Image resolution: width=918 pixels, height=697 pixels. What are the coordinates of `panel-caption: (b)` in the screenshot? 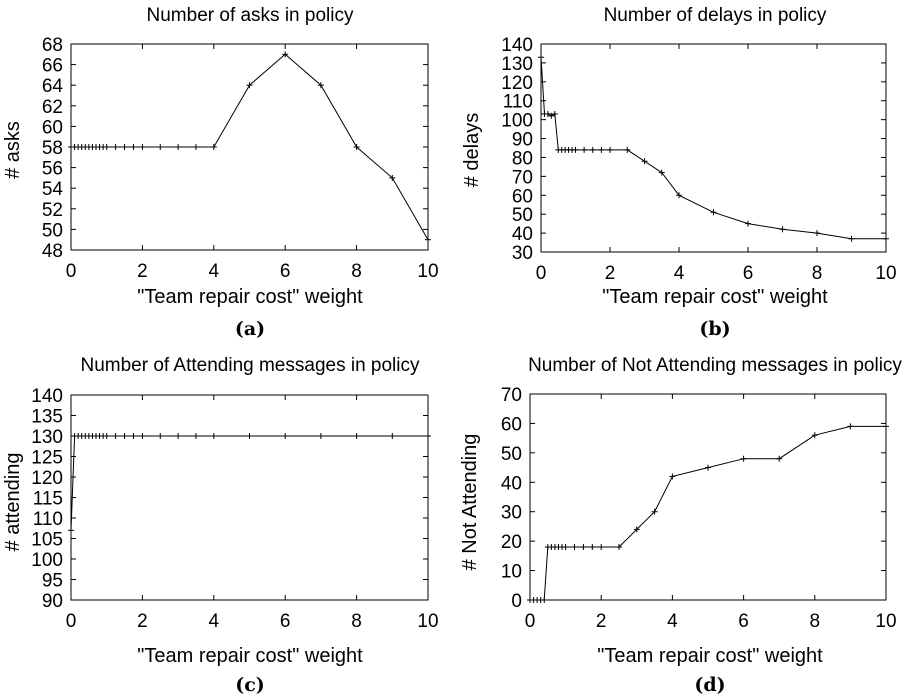 It's located at (714, 329).